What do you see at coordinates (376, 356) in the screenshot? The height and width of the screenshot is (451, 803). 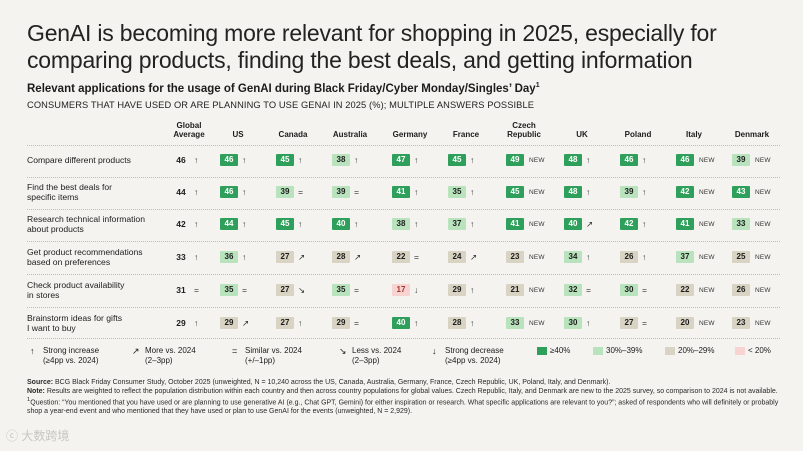 I see `legend-text: Less vs. 2024 (2–3pp)` at bounding box center [376, 356].